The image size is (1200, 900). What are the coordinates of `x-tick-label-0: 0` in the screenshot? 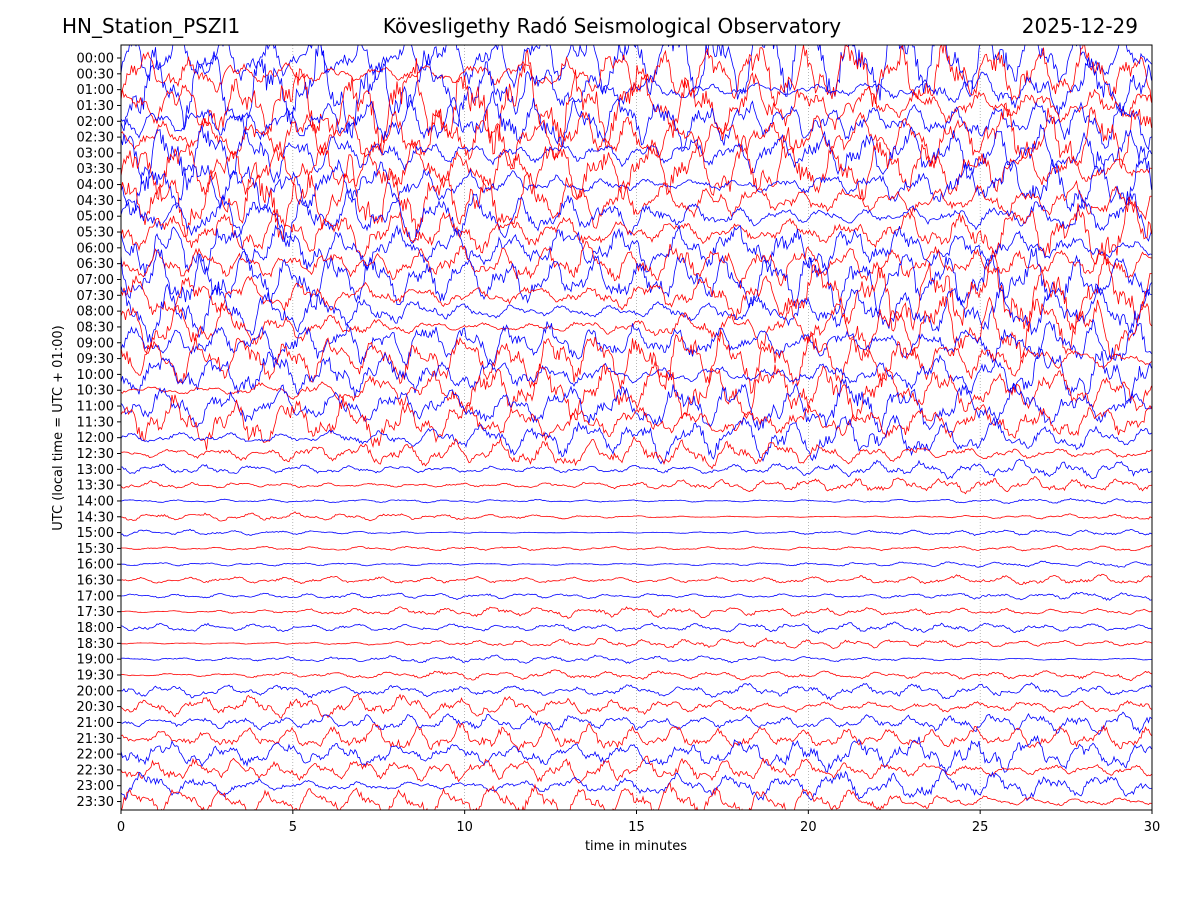 It's located at (121, 827).